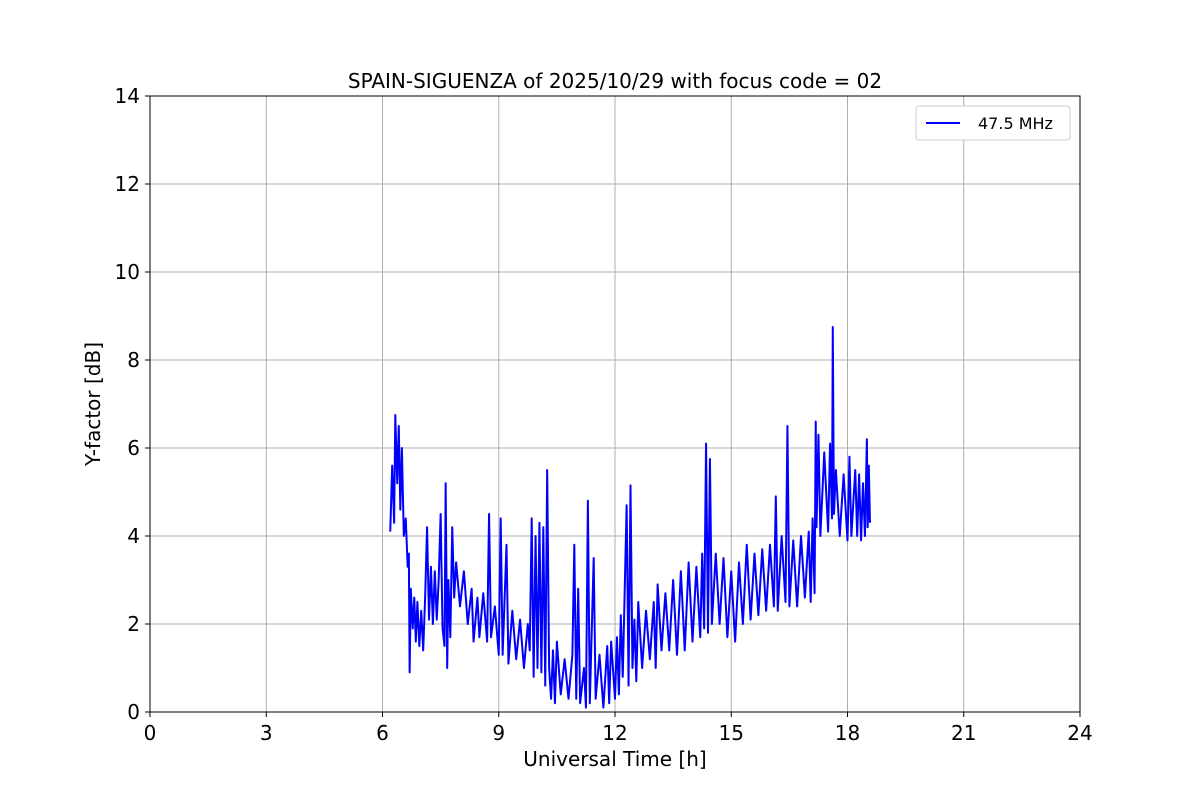  What do you see at coordinates (963, 733) in the screenshot?
I see `x-tick-label: 21` at bounding box center [963, 733].